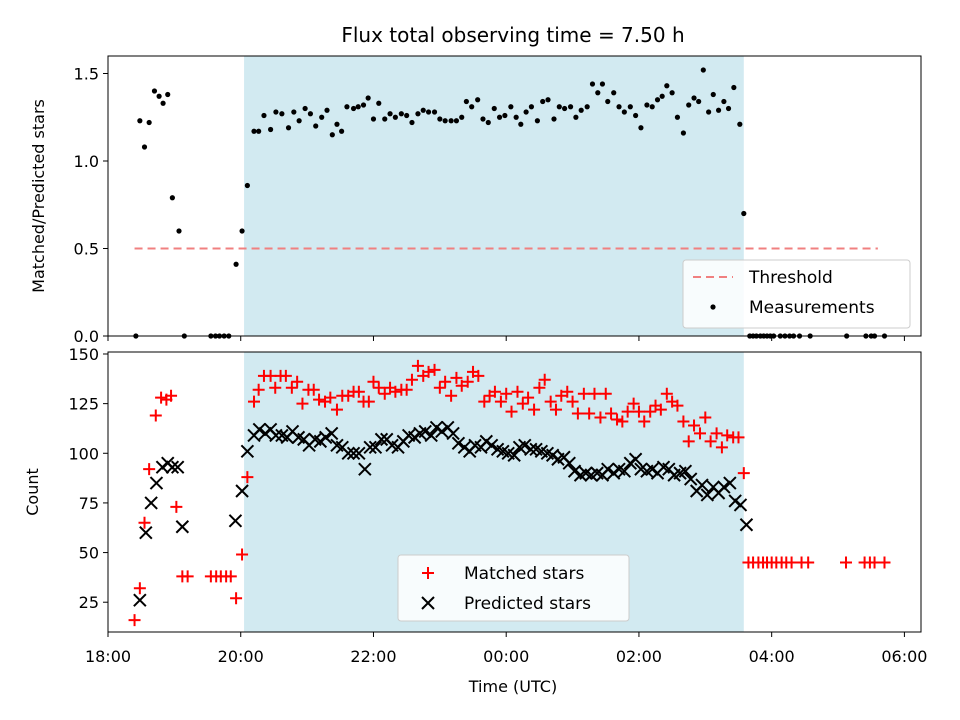  What do you see at coordinates (904, 656) in the screenshot?
I see `x-tick-label: 06:00` at bounding box center [904, 656].